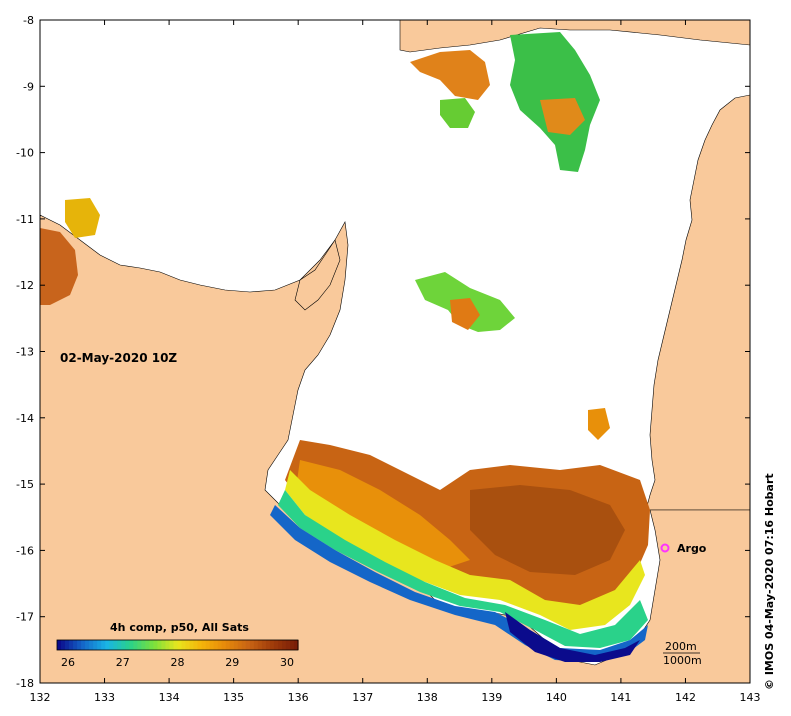  Describe the element at coordinates (104, 697) in the screenshot. I see `x-tick-label: 133` at that location.